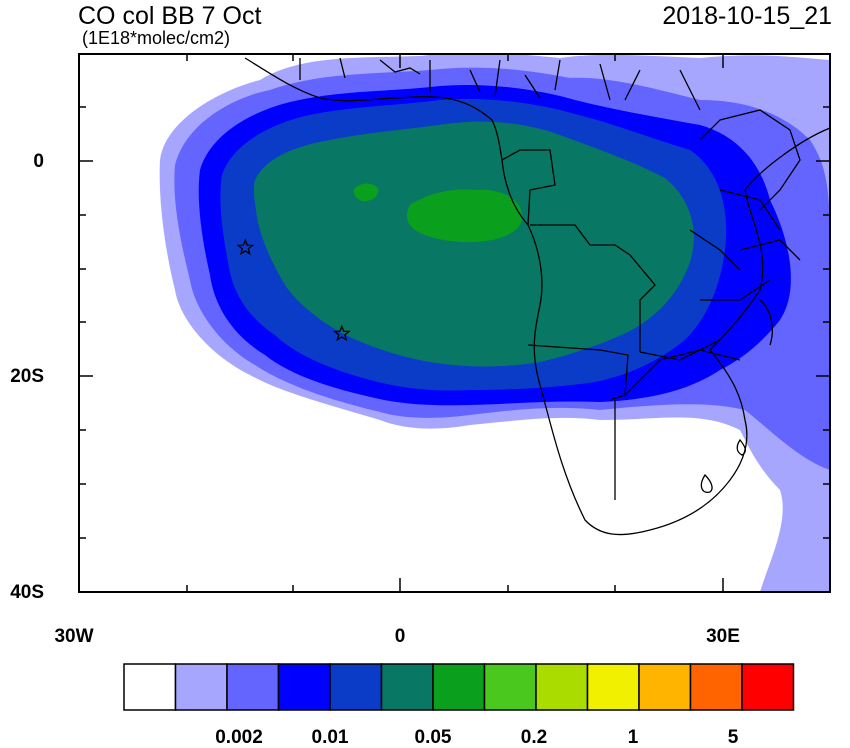  Describe the element at coordinates (723, 636) in the screenshot. I see `lon-label-30e: 30E` at that location.